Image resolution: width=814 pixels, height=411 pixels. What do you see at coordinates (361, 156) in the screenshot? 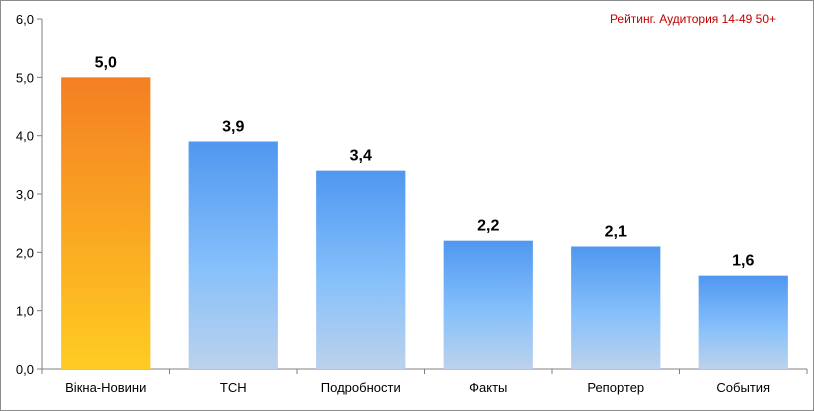
I see `data-label: 3,4` at bounding box center [361, 156].